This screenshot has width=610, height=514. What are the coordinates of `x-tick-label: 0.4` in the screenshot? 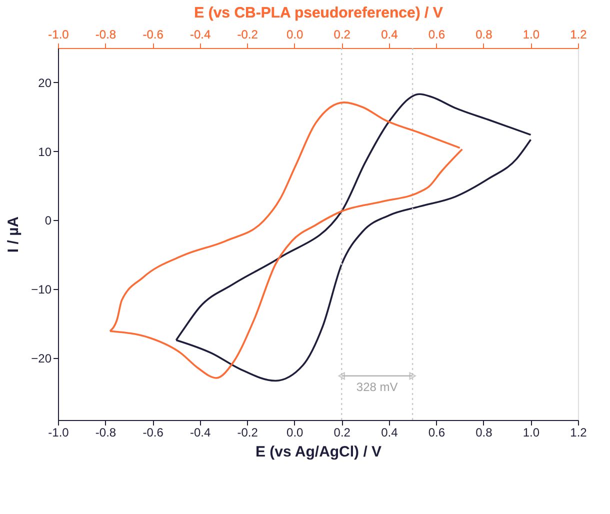 It's located at (389, 433).